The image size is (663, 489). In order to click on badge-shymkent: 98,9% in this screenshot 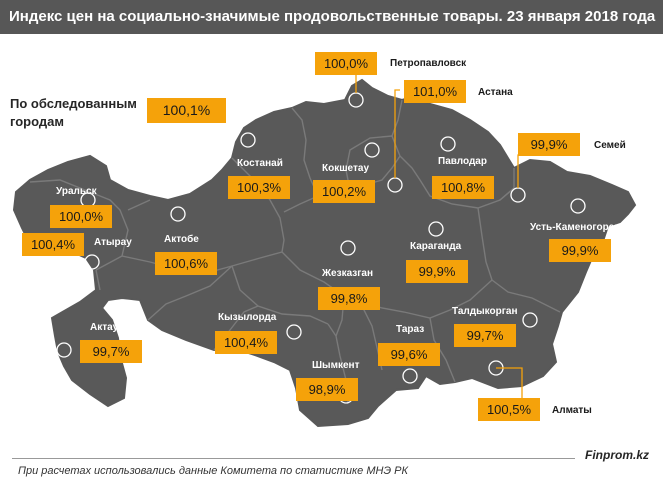, I will do `click(327, 389)`.